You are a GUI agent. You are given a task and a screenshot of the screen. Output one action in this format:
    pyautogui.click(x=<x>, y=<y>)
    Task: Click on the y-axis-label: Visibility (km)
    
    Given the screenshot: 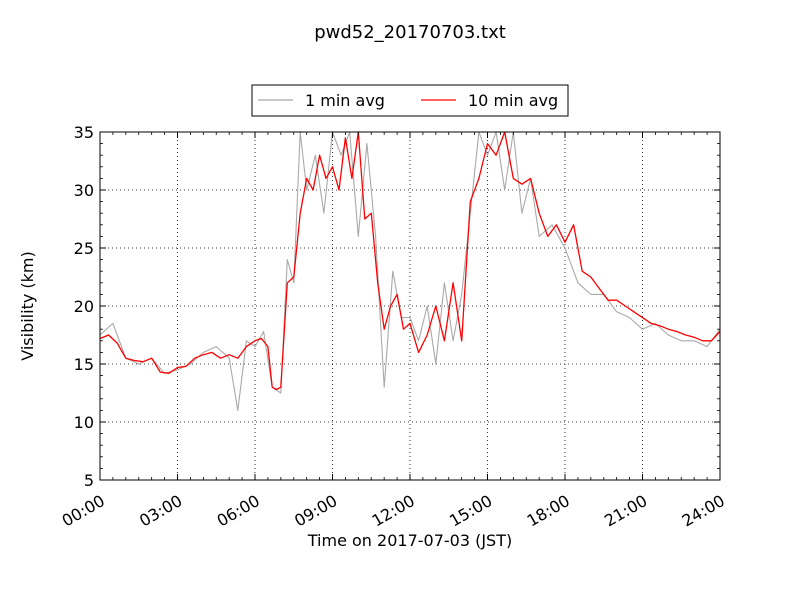 What is the action you would take?
    pyautogui.click(x=27, y=305)
    